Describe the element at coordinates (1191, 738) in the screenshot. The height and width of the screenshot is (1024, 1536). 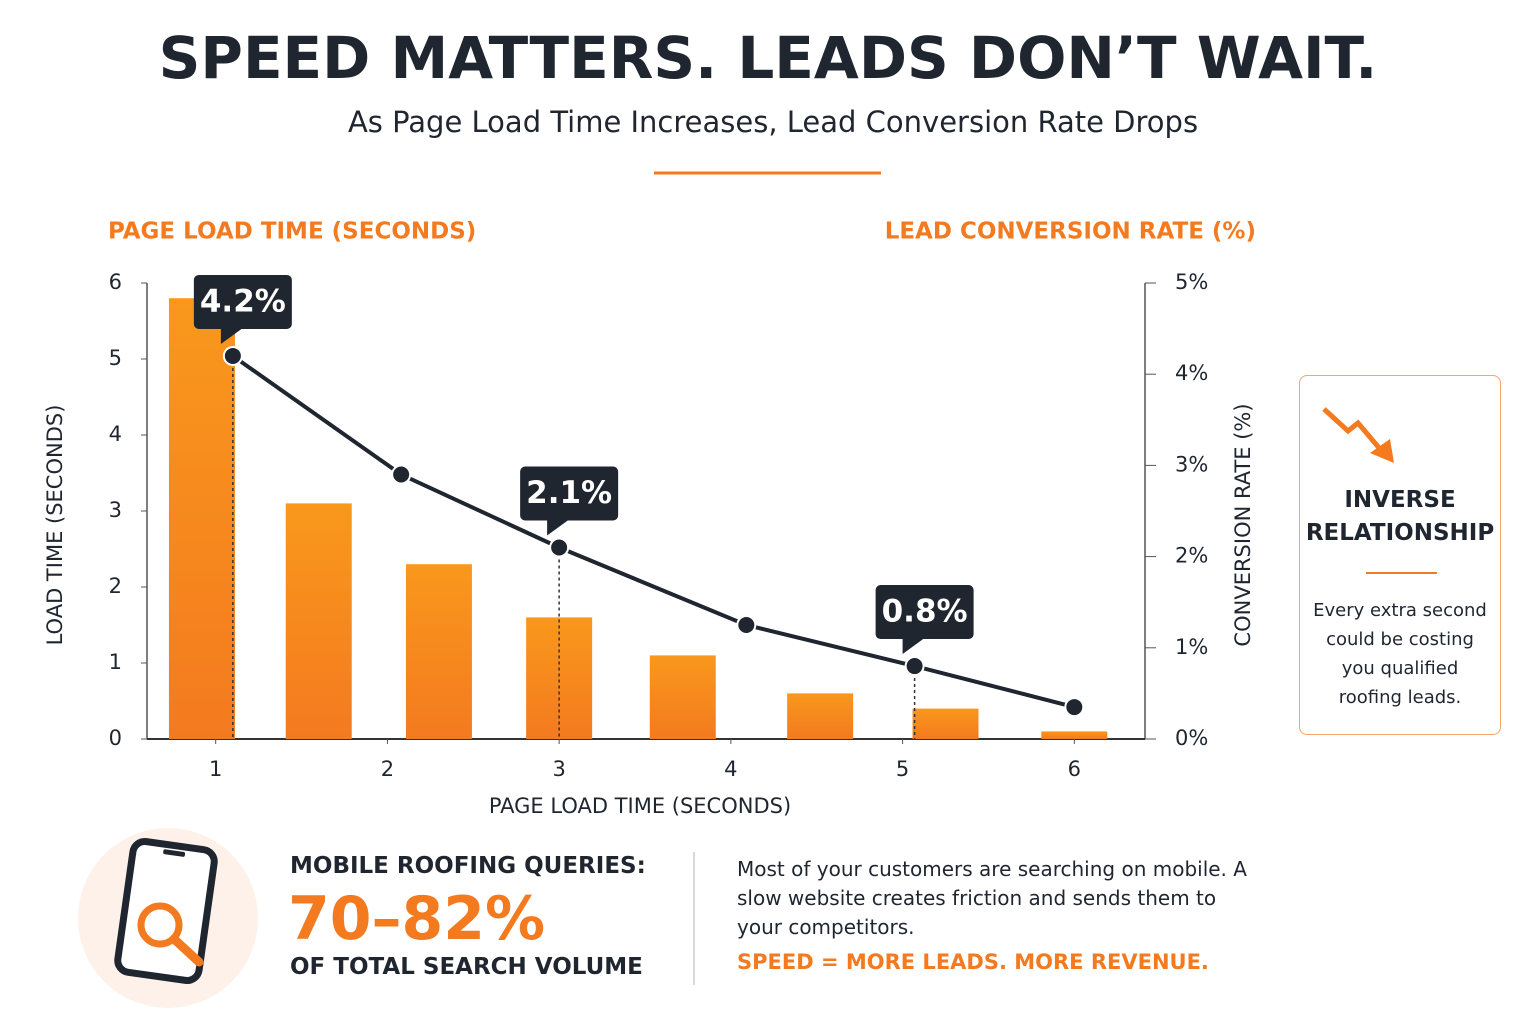
I see `y2-tick-label: 0%` at that location.